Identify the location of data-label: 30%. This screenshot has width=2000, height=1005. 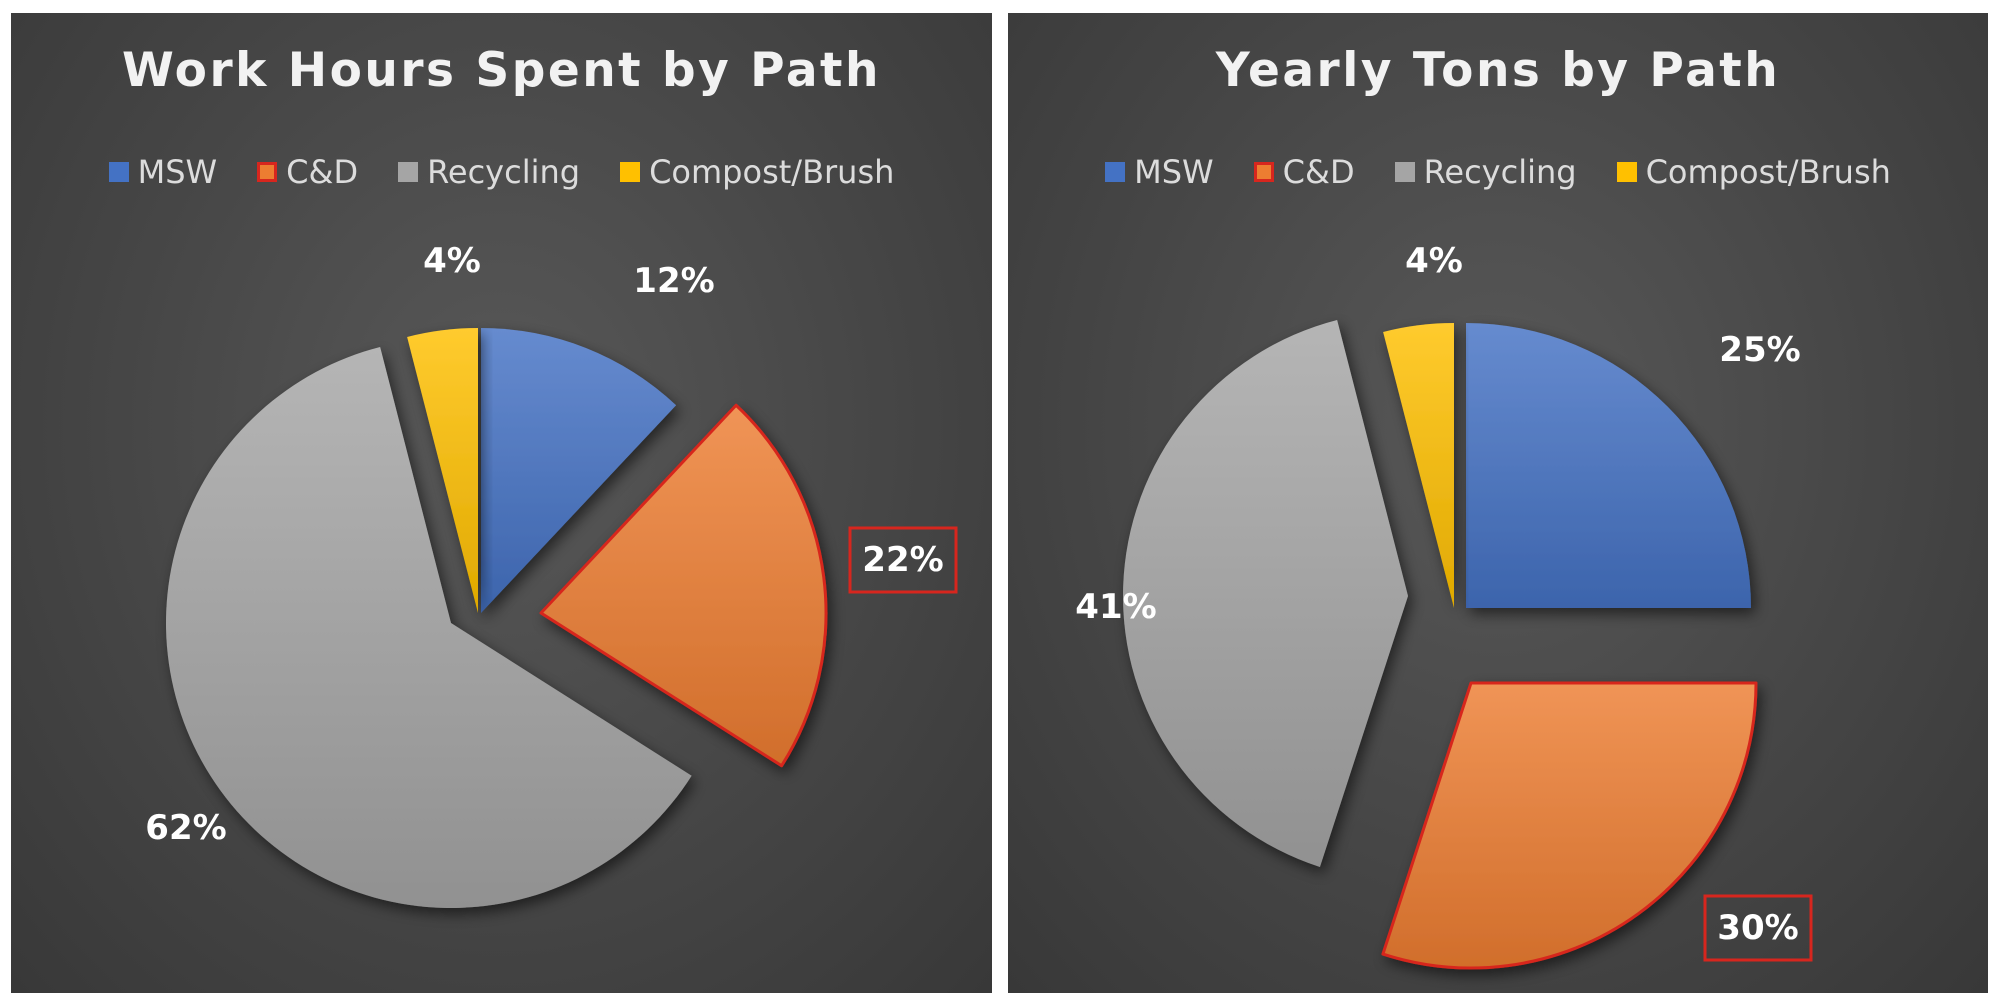
(1757, 928).